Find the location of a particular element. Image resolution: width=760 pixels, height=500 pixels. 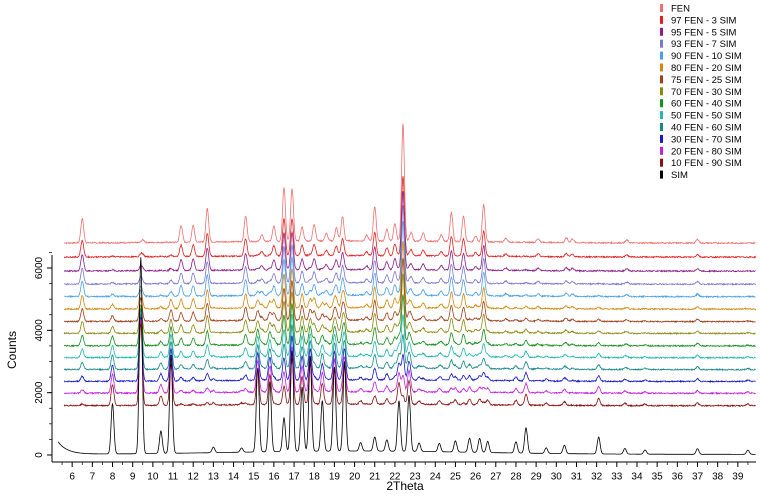

x-tick-label: 31 is located at coordinates (577, 476).